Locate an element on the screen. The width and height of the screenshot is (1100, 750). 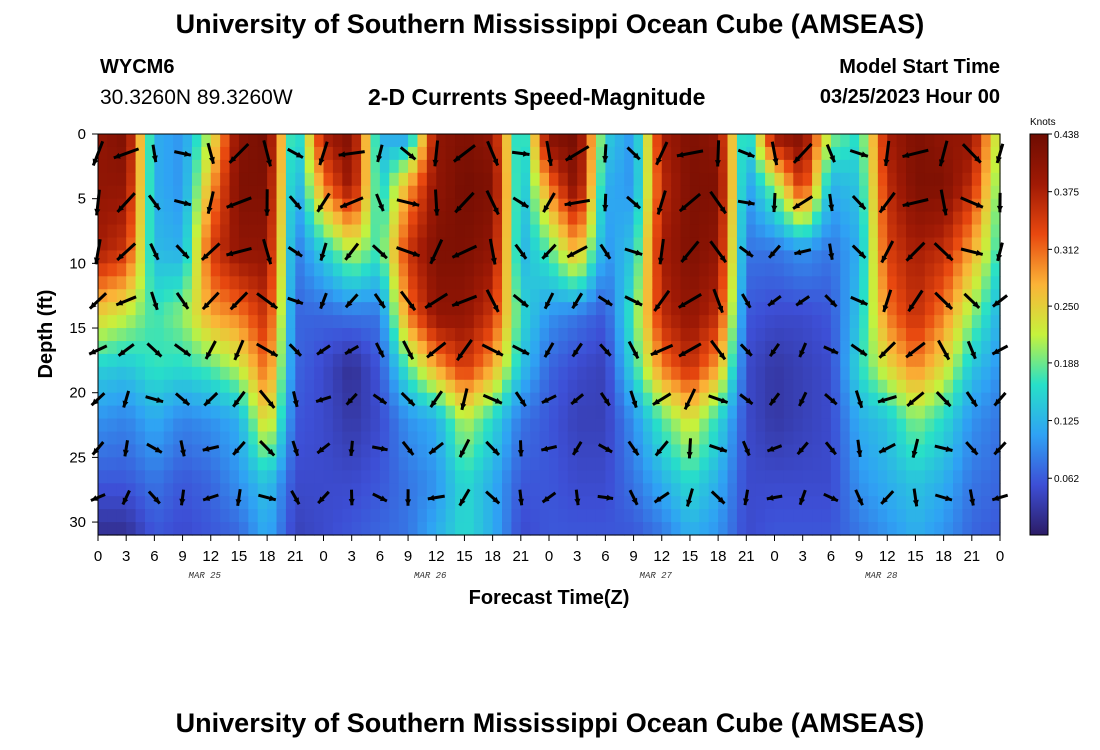
colorbar-tick-label: 0.250 is located at coordinates (1066, 307).